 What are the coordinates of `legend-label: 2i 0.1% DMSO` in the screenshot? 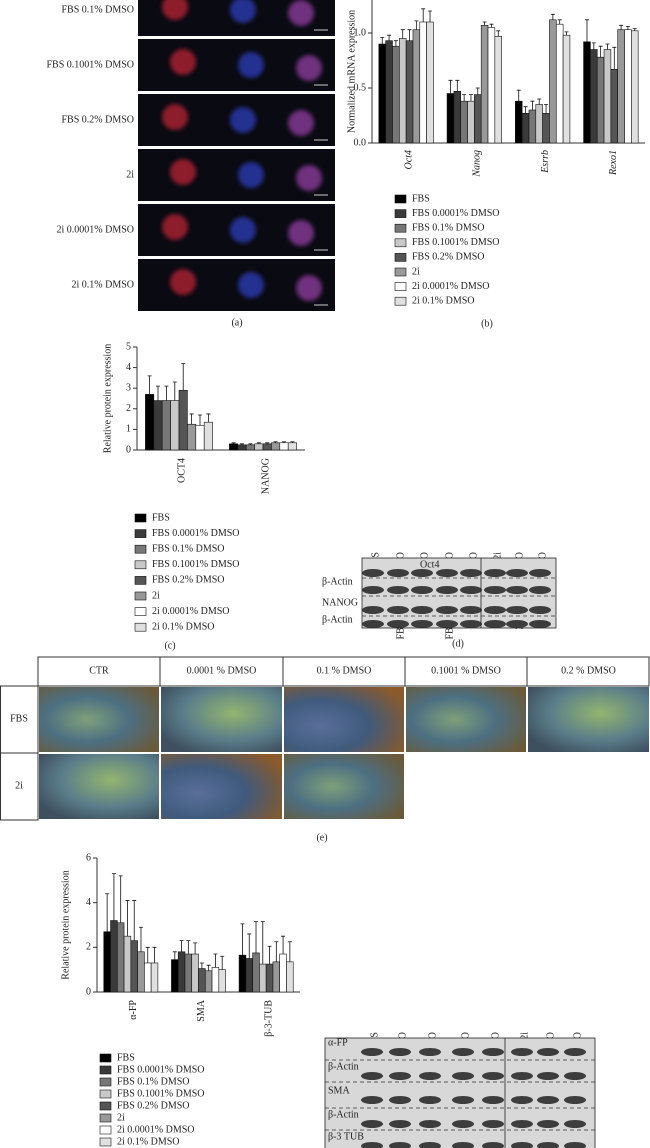 It's located at (183, 626).